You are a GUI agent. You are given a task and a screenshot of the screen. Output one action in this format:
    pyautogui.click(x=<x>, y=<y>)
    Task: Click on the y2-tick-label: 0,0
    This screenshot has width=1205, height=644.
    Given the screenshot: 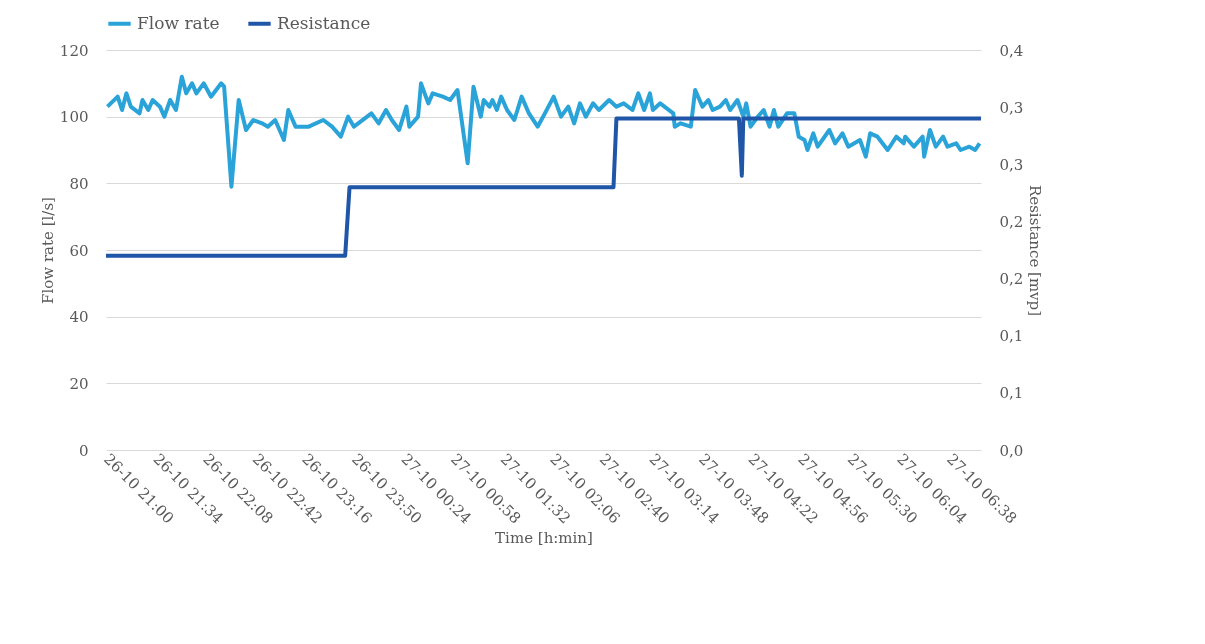 What is the action you would take?
    pyautogui.click(x=1011, y=450)
    